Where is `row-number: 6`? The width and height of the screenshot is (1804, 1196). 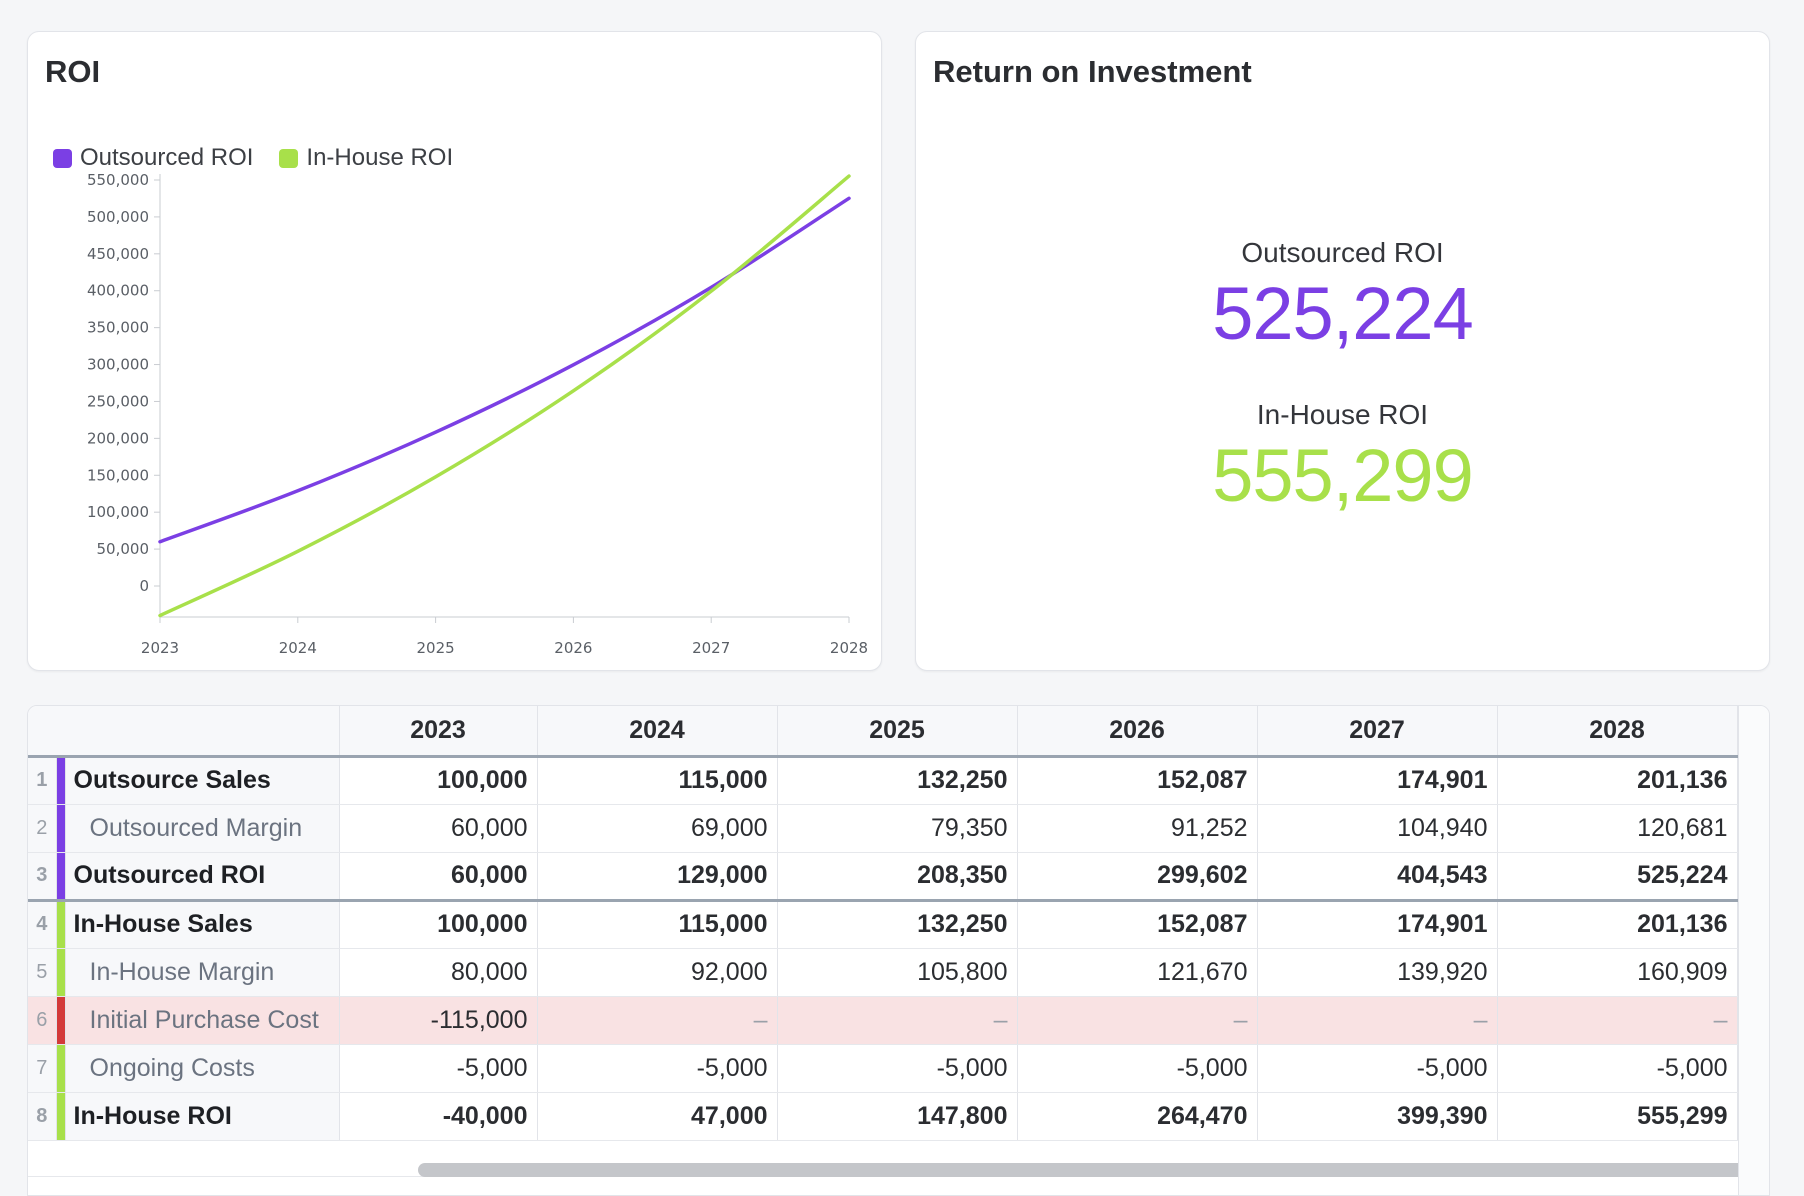
row-number: 6 is located at coordinates (42, 1020).